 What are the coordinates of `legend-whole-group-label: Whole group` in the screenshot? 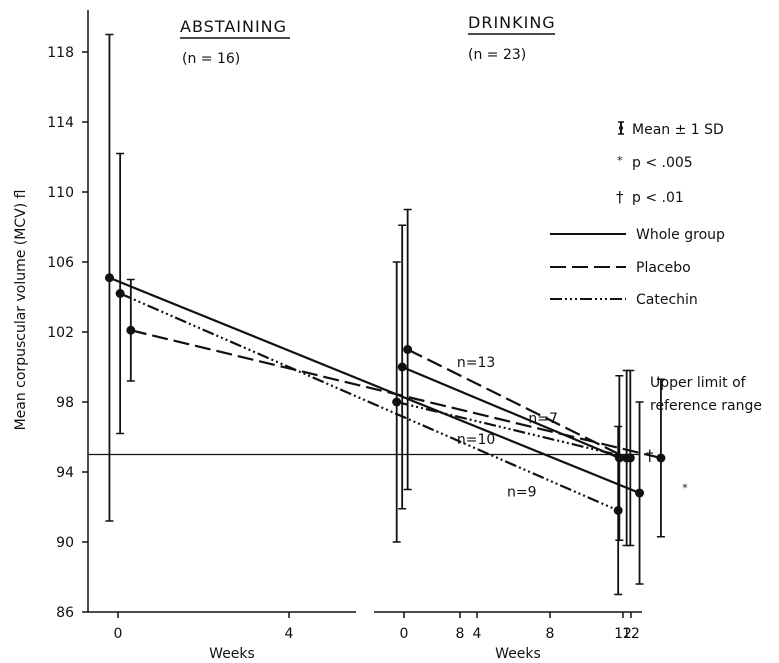 It's located at (680, 235).